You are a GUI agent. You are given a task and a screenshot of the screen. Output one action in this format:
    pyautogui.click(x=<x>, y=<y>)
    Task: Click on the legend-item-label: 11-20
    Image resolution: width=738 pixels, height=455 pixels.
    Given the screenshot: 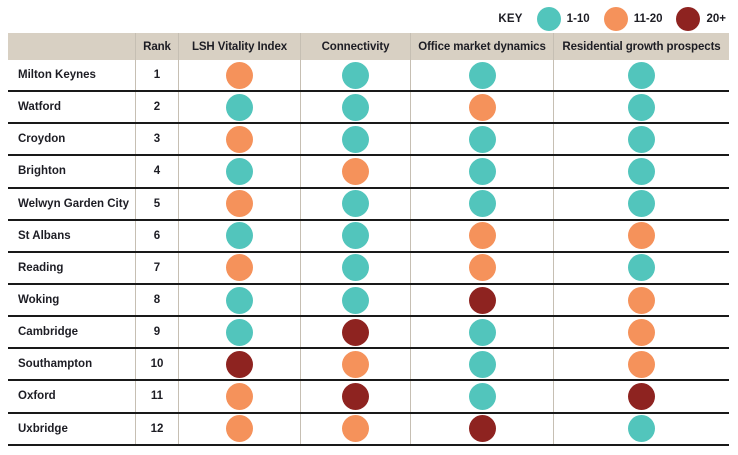 What is the action you would take?
    pyautogui.click(x=648, y=19)
    